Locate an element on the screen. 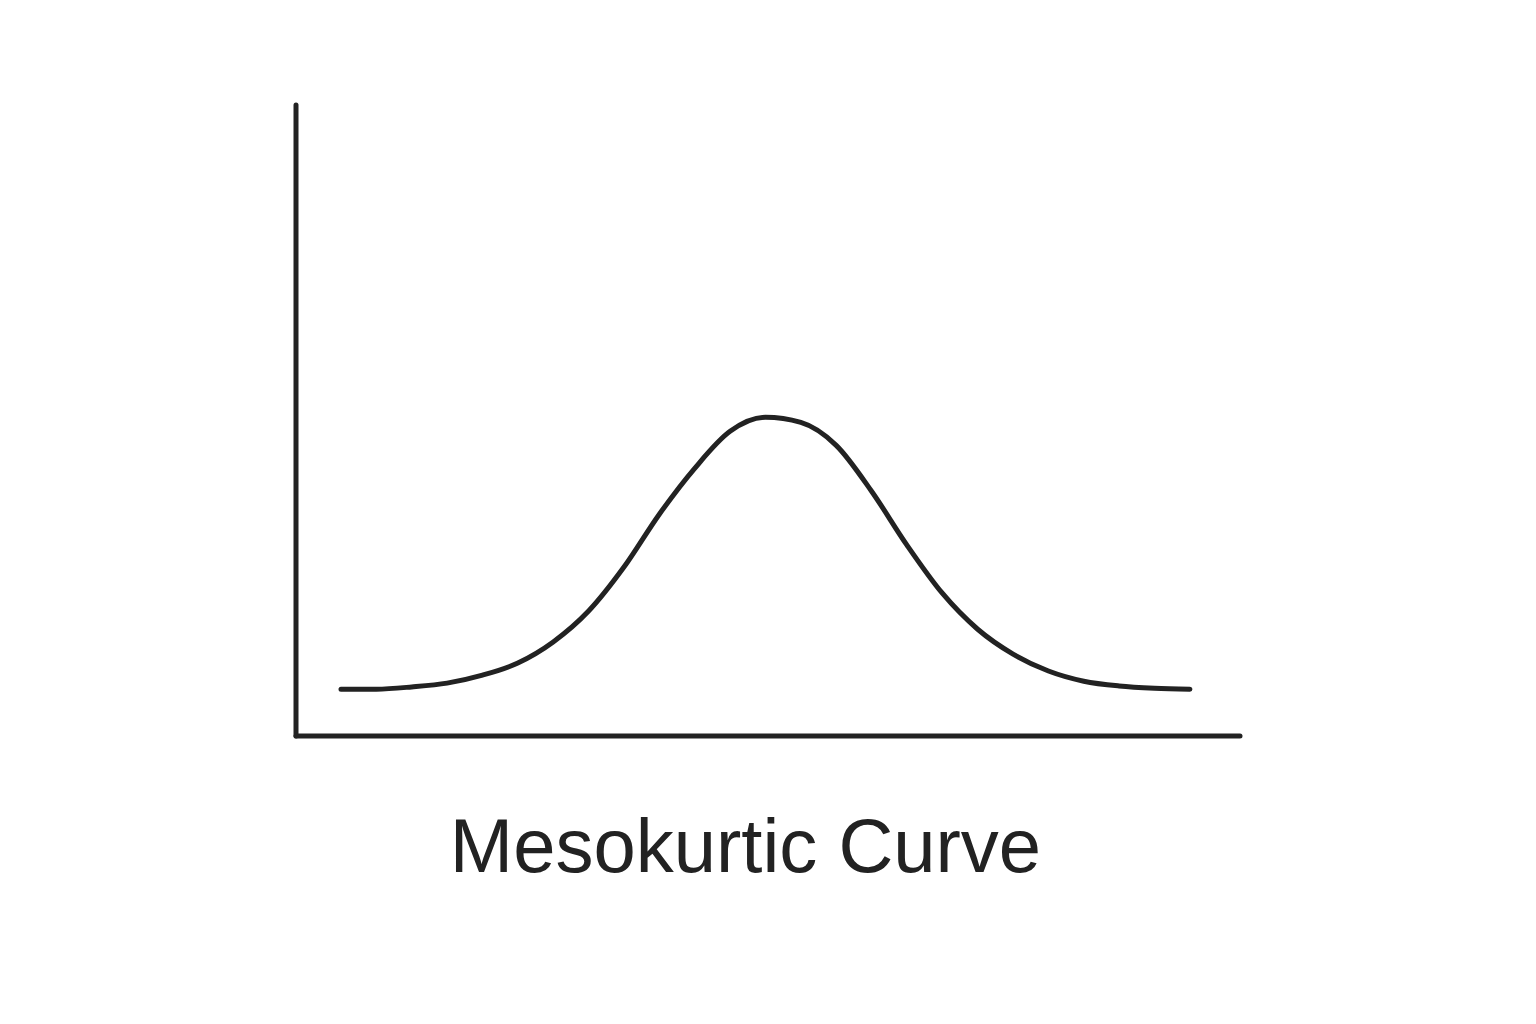  text: Mesokurtic Curve is located at coordinates (745, 845).